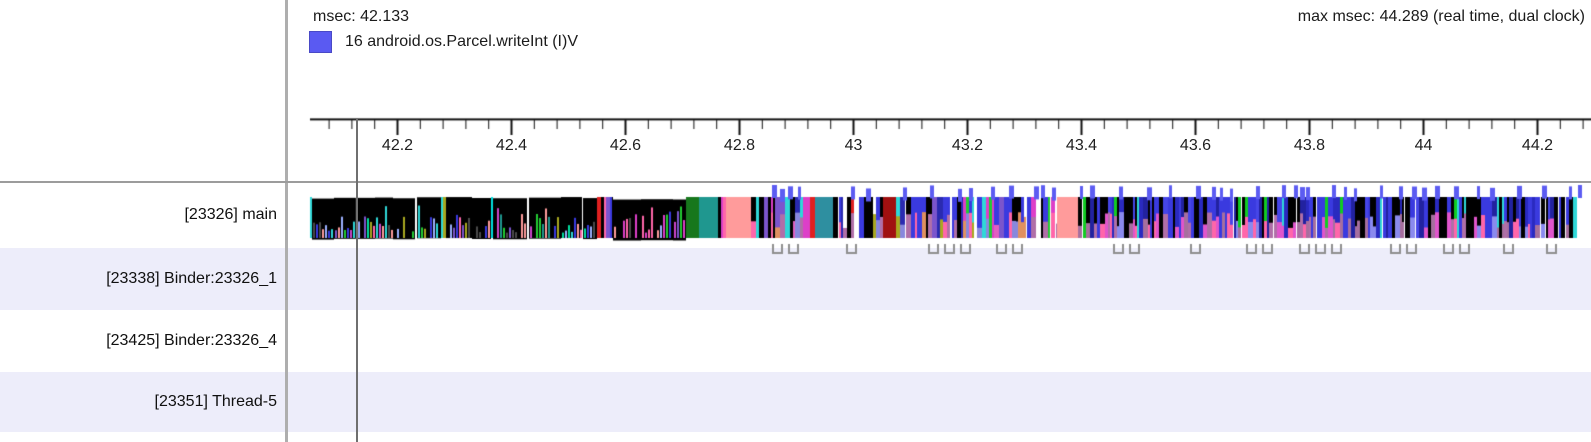 This screenshot has height=442, width=1591. Describe the element at coordinates (1537, 145) in the screenshot. I see `ruler-tick-label: 44.2` at that location.